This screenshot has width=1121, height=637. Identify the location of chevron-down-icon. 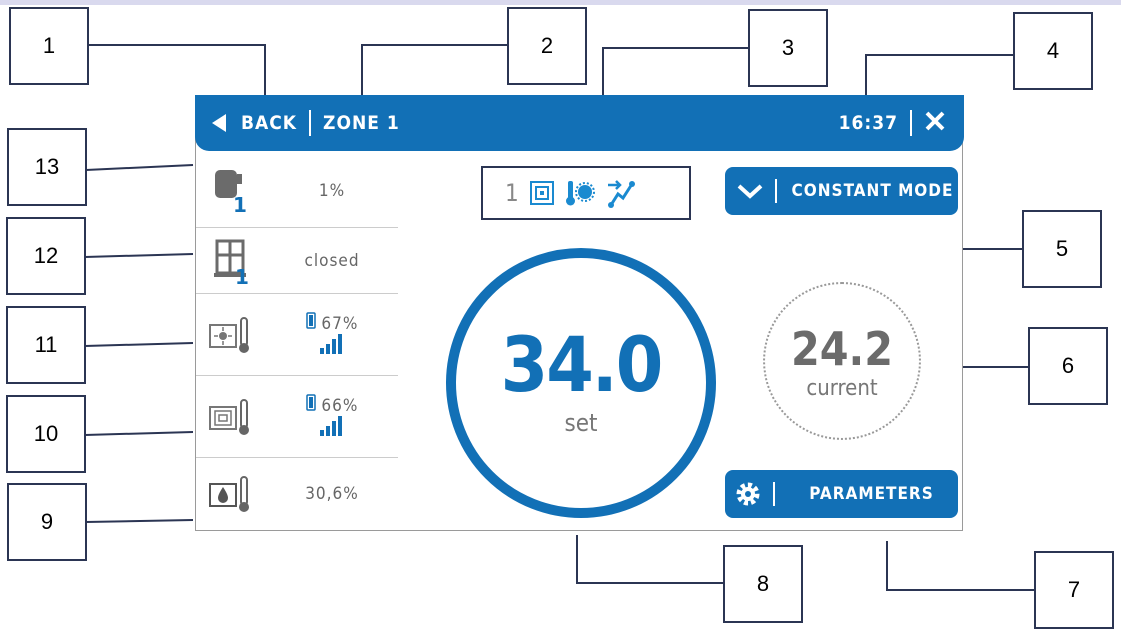
(750, 191).